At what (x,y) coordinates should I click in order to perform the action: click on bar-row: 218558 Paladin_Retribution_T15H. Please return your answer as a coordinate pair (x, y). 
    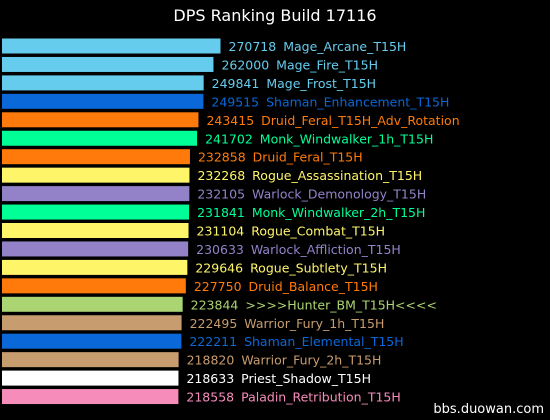
    Looking at the image, I should click on (201, 397).